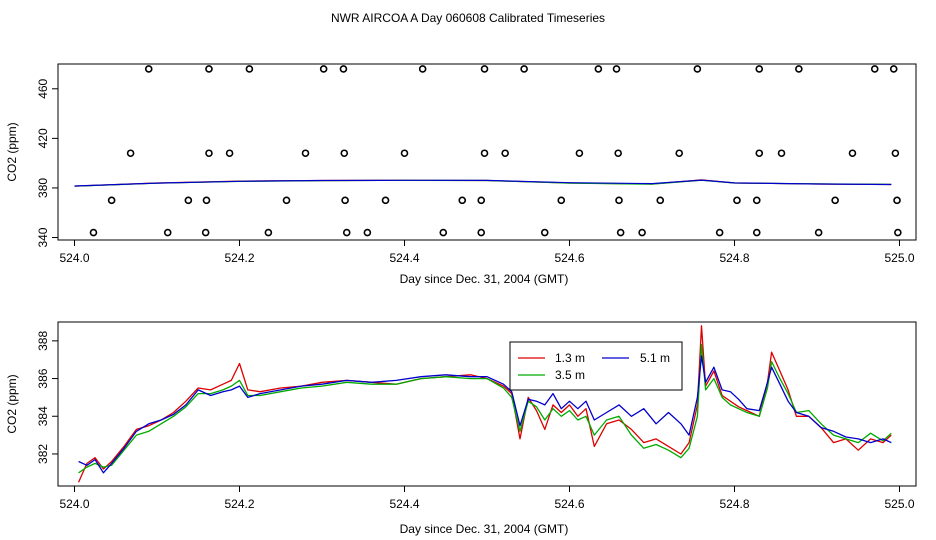 The image size is (936, 540). I want to click on bottom-x-tick-label-524-4: 524.4, so click(404, 504).